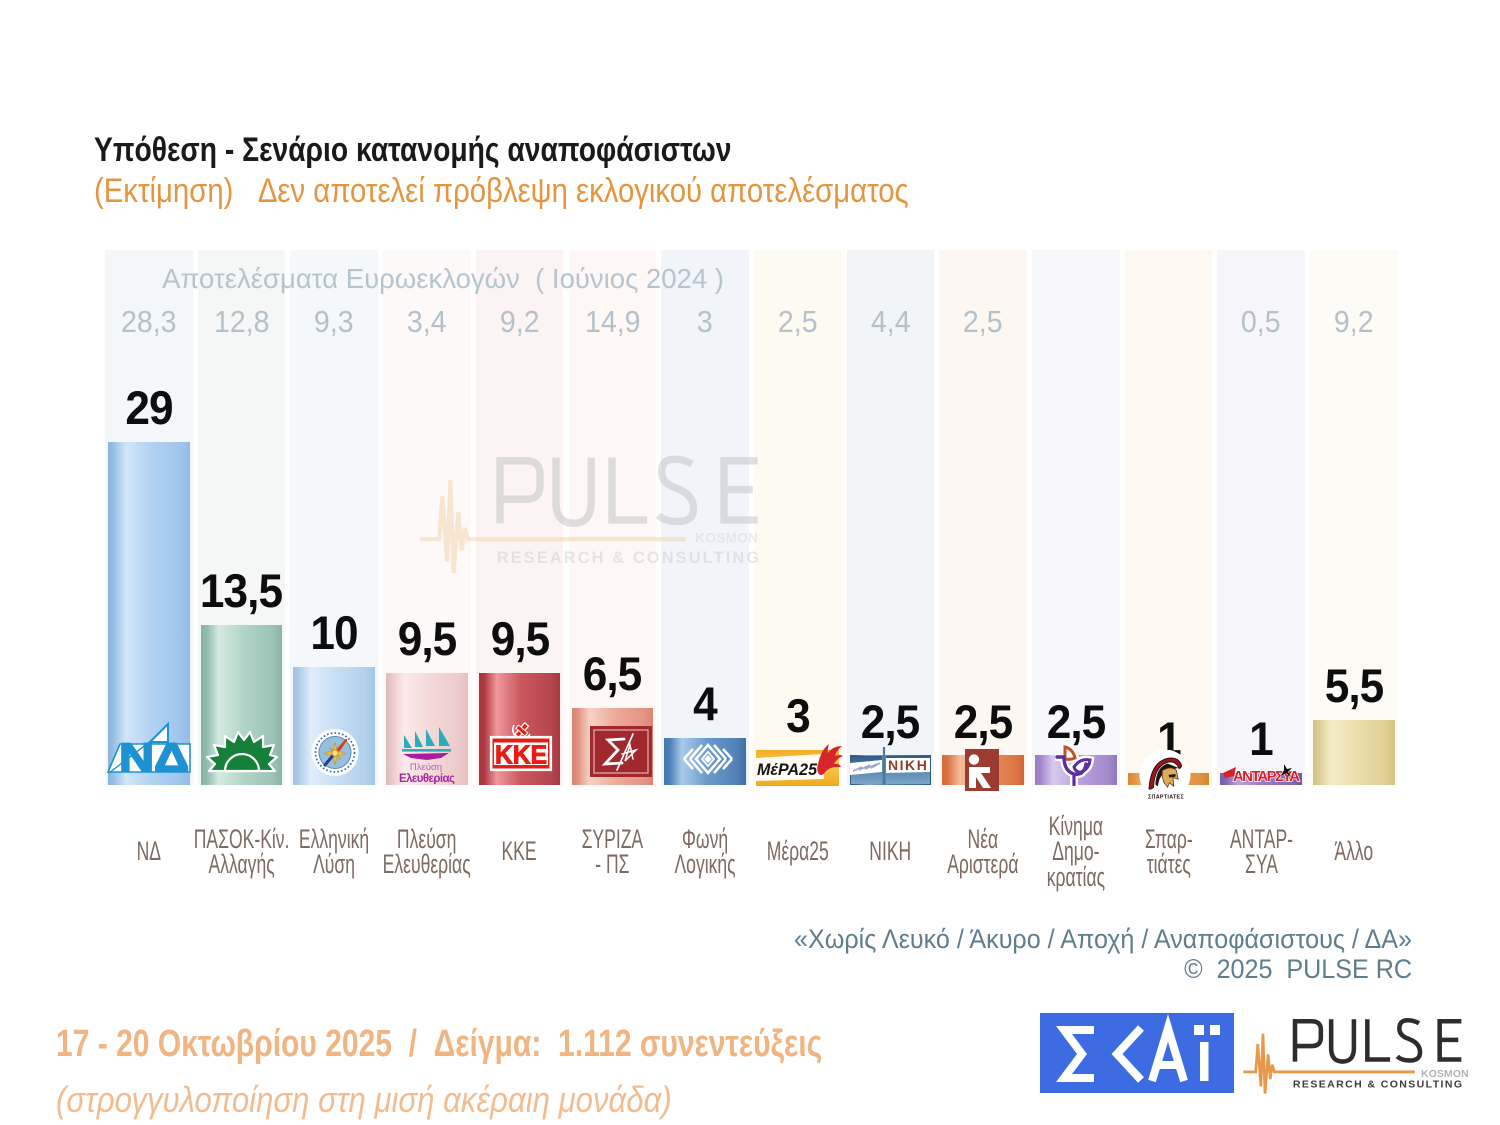 Image resolution: width=1500 pixels, height=1125 pixels. I want to click on svg-text: ΑΝΤΑΡΣΥΑ, so click(1266, 776).